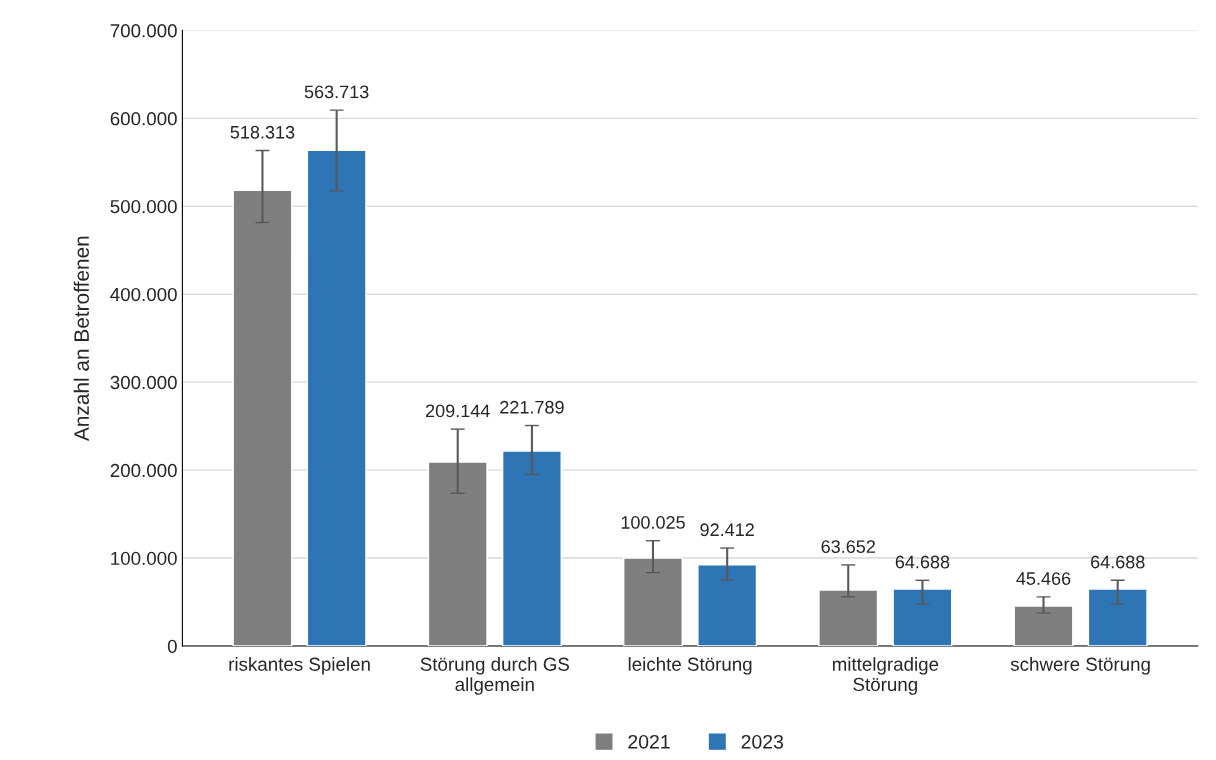  What do you see at coordinates (848, 547) in the screenshot?
I see `data-label: 63.652` at bounding box center [848, 547].